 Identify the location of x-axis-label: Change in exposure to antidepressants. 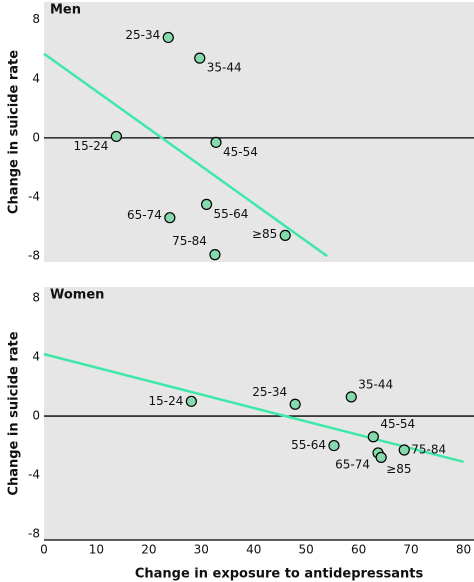
(279, 574).